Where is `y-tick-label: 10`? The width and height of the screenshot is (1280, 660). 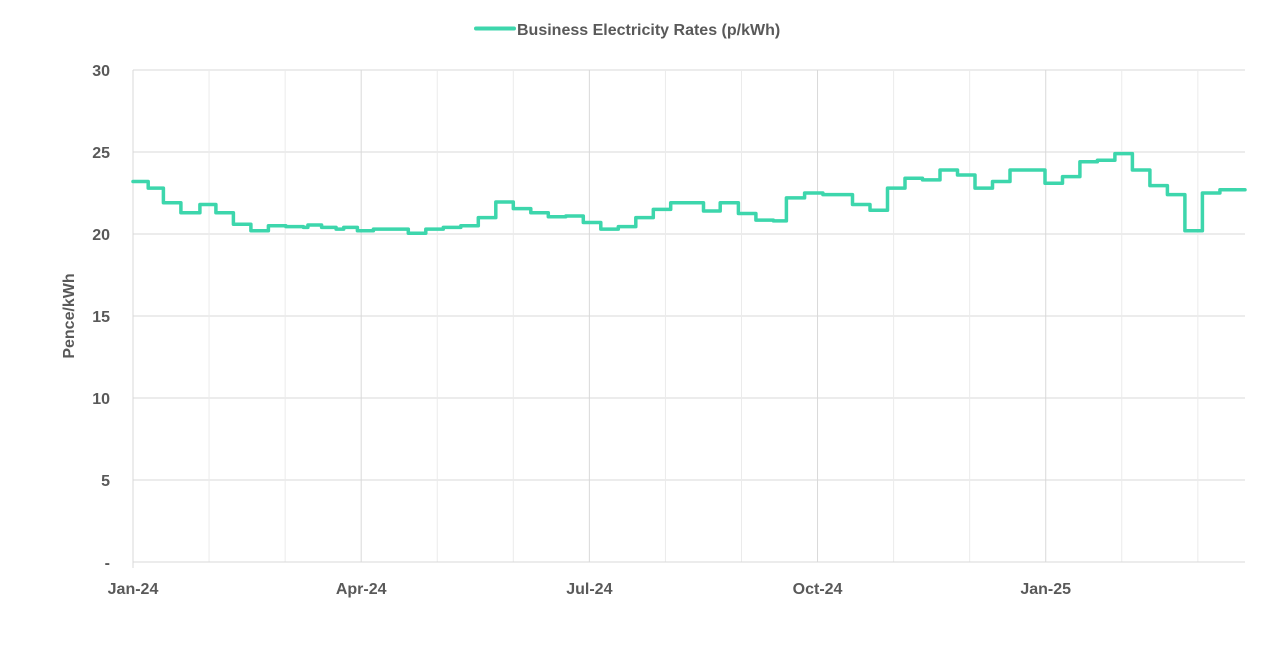
y-tick-label: 10 is located at coordinates (101, 399).